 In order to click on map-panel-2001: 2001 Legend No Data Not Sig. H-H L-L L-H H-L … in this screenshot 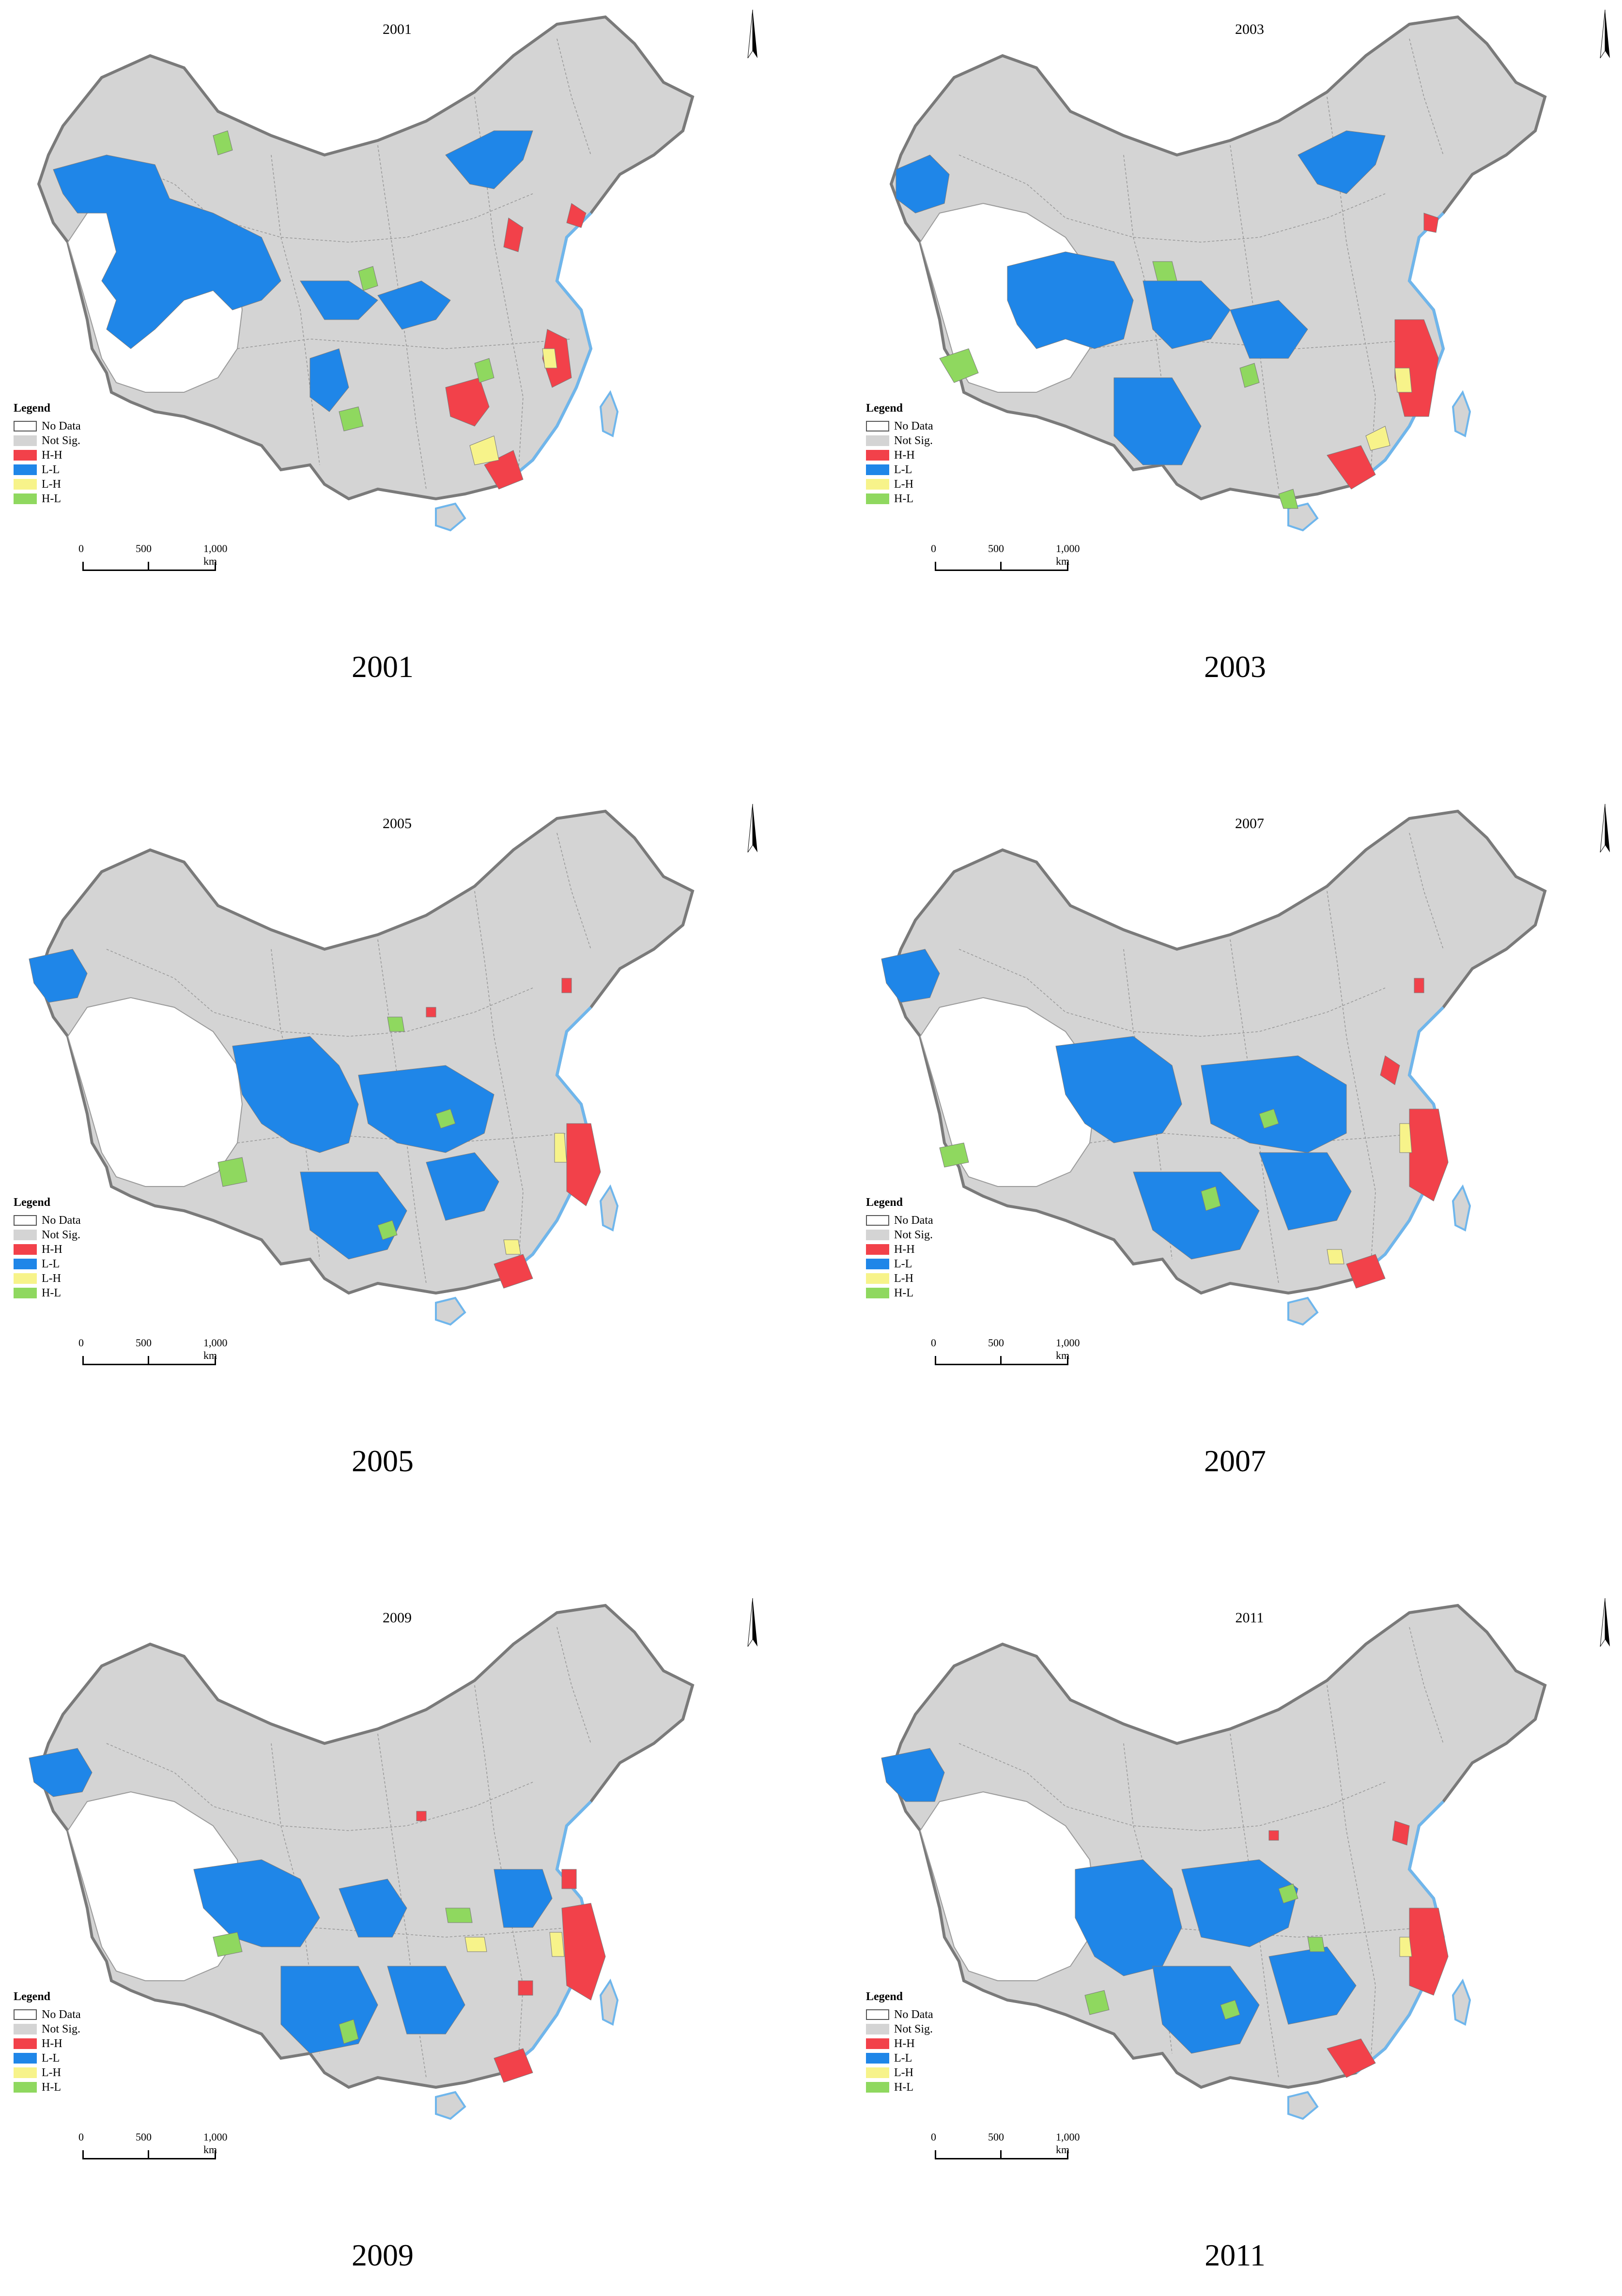, I will do `click(384, 347)`.